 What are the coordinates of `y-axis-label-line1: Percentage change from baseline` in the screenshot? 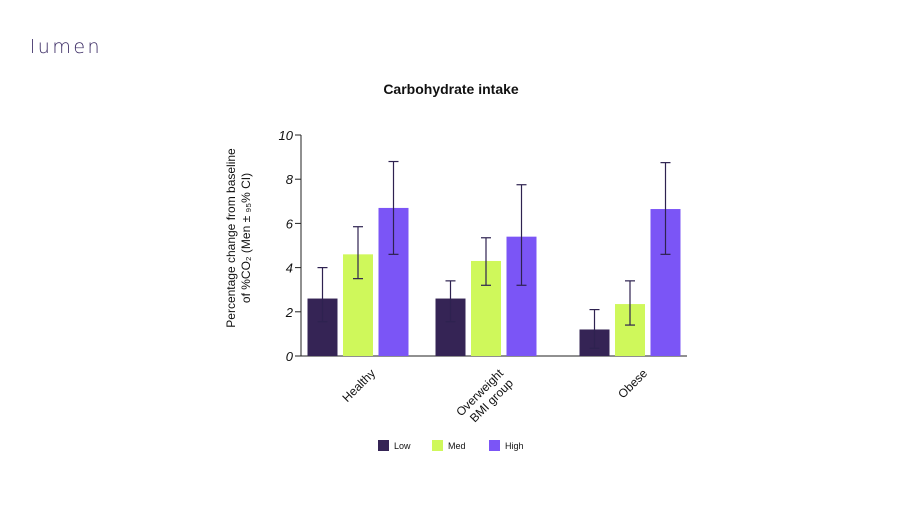 It's located at (231, 238).